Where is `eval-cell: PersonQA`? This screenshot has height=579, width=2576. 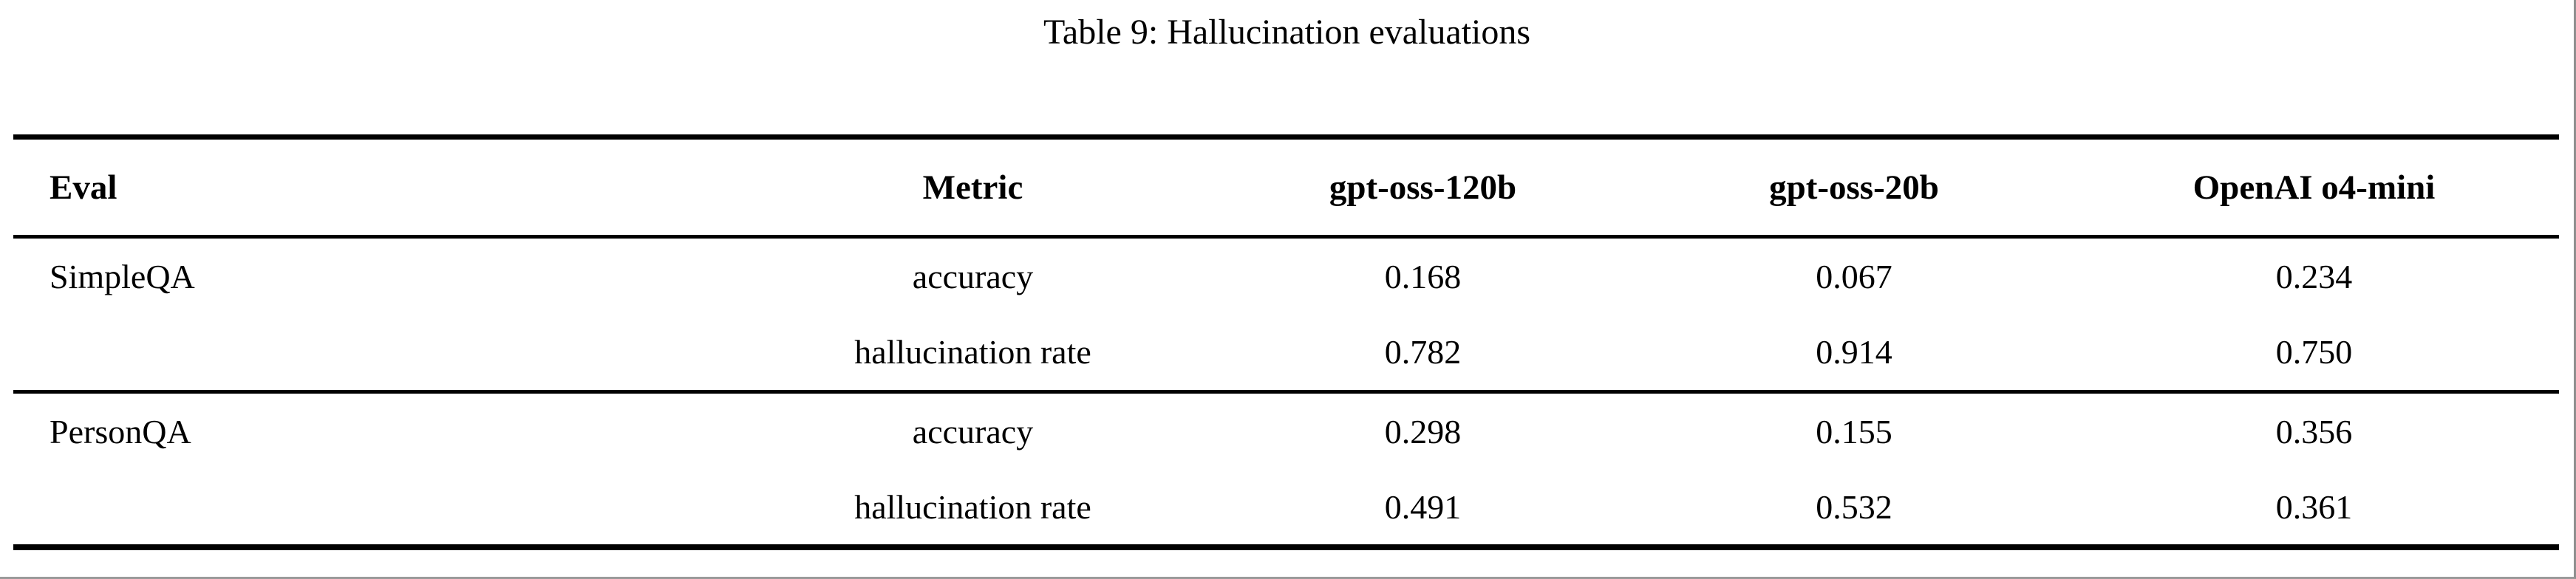 eval-cell: PersonQA is located at coordinates (120, 431).